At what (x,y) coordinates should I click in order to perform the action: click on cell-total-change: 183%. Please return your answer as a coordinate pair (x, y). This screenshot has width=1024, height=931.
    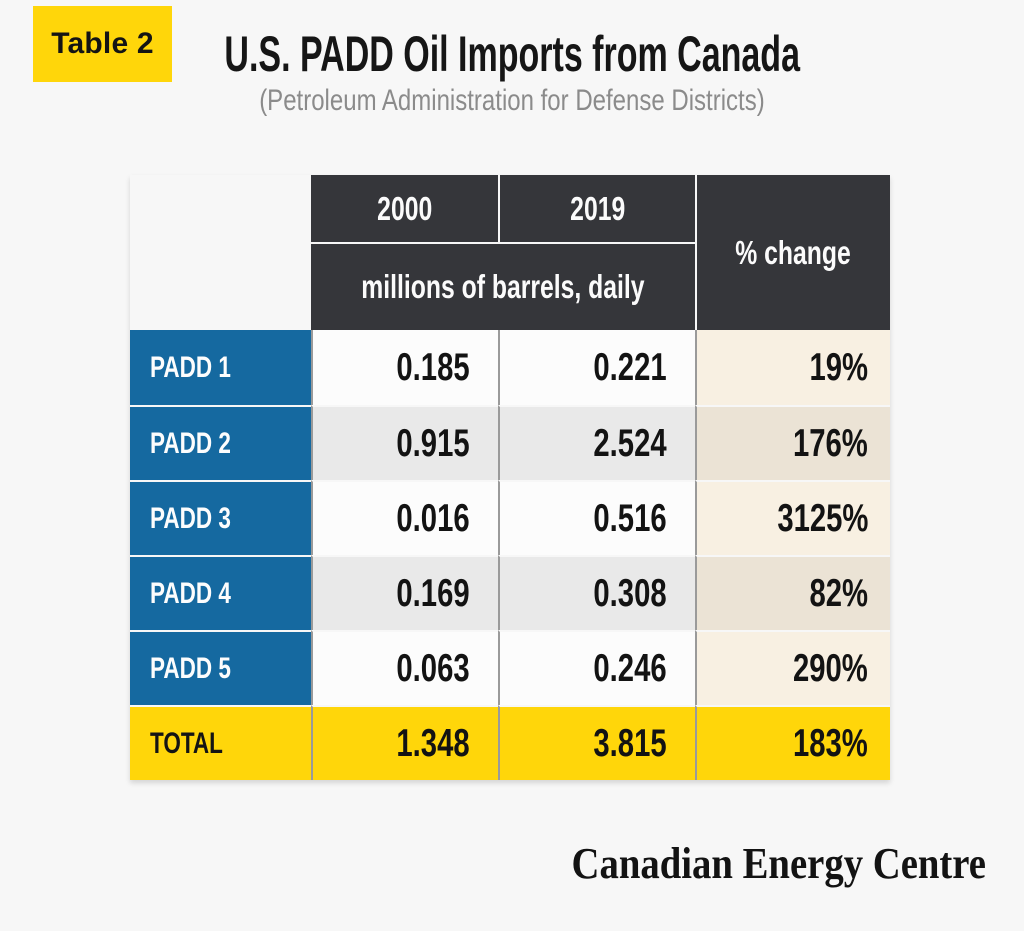
    Looking at the image, I should click on (792, 742).